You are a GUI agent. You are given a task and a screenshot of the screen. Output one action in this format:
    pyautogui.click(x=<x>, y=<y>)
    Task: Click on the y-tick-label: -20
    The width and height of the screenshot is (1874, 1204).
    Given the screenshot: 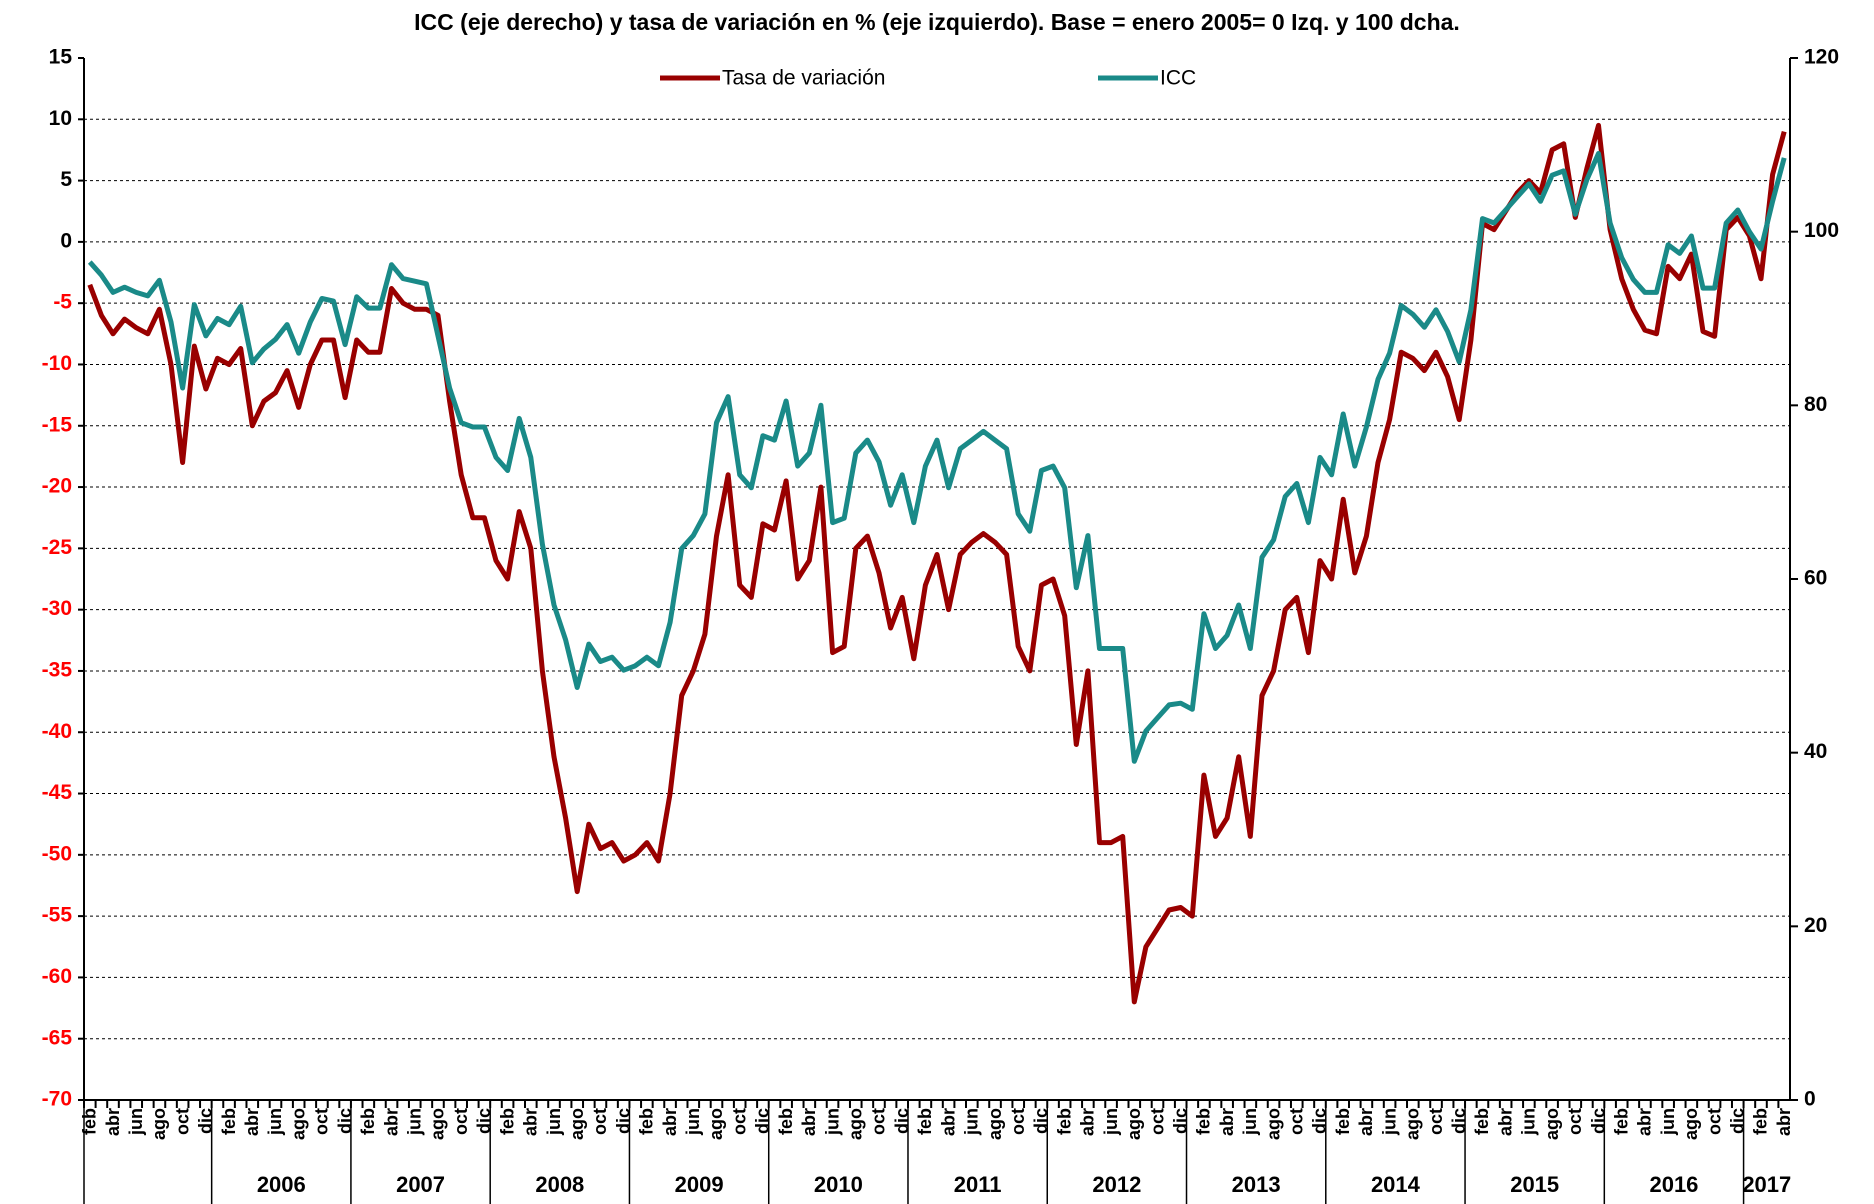 What is the action you would take?
    pyautogui.click(x=57, y=486)
    